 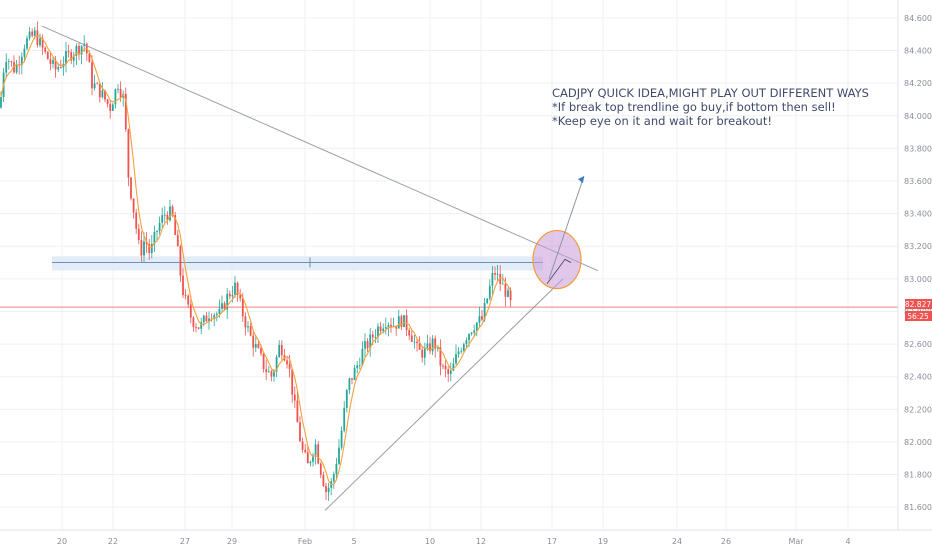 What do you see at coordinates (847, 541) in the screenshot?
I see `x-tick-label: 4` at bounding box center [847, 541].